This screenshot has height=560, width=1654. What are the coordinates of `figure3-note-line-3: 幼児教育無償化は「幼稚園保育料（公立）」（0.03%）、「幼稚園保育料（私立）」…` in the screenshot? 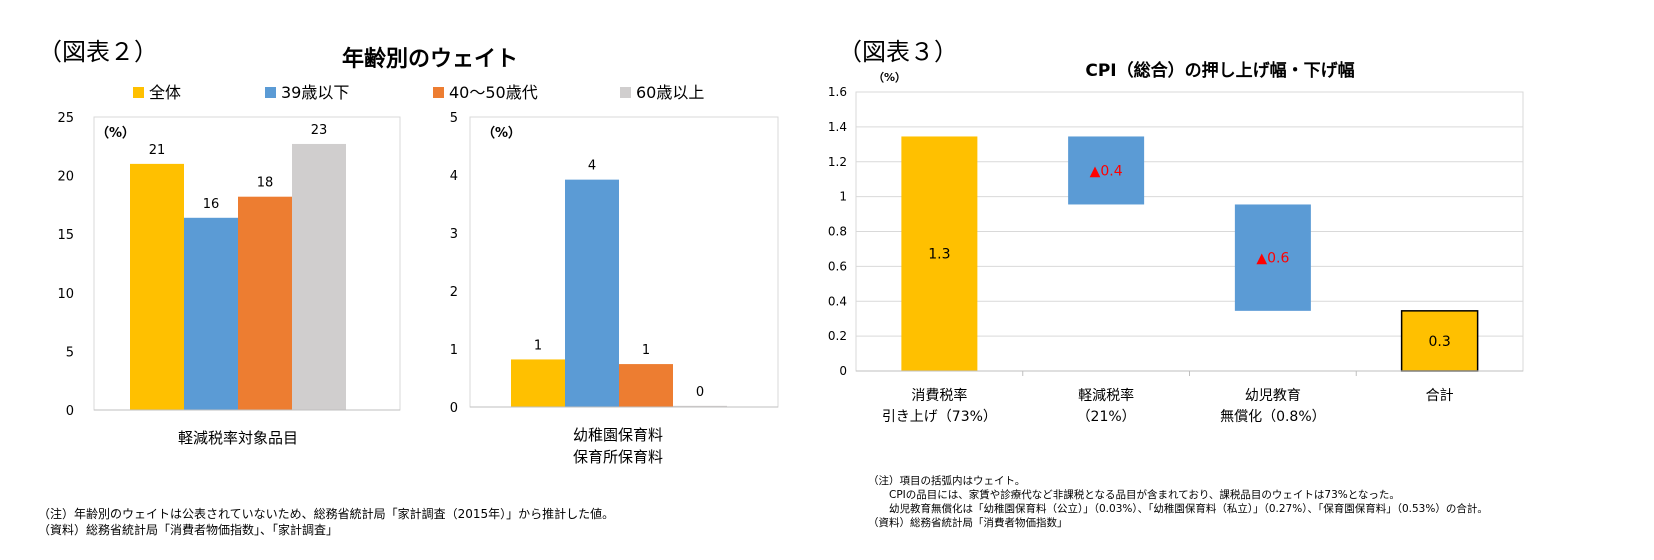 It's located at (1178, 509).